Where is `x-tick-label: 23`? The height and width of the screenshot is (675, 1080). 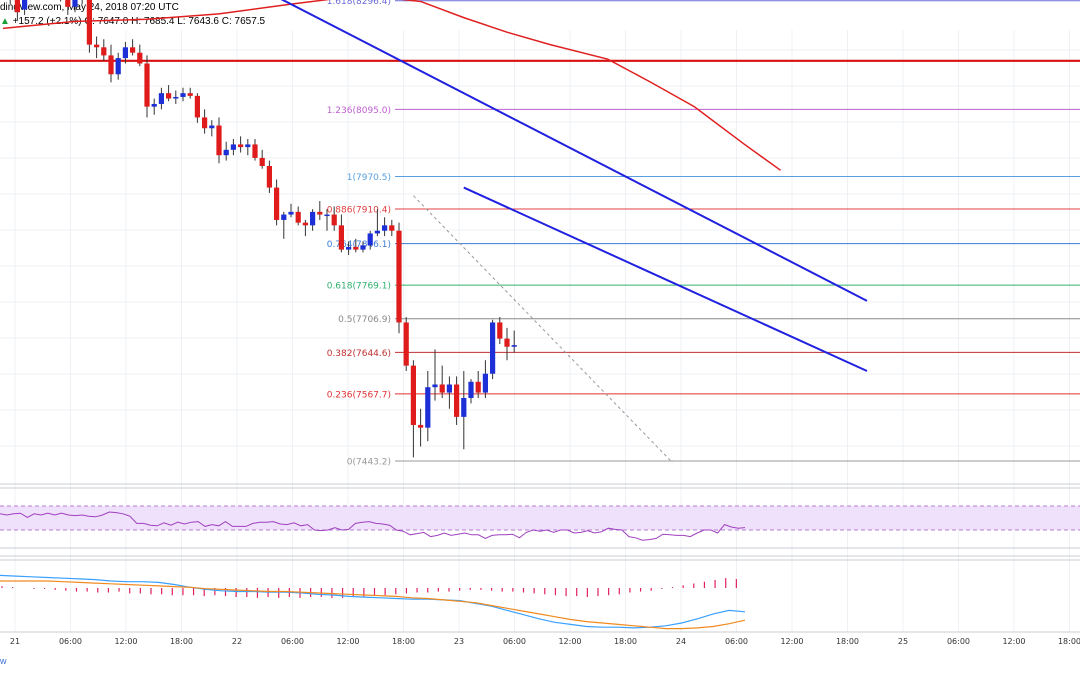 x-tick-label: 23 is located at coordinates (459, 641).